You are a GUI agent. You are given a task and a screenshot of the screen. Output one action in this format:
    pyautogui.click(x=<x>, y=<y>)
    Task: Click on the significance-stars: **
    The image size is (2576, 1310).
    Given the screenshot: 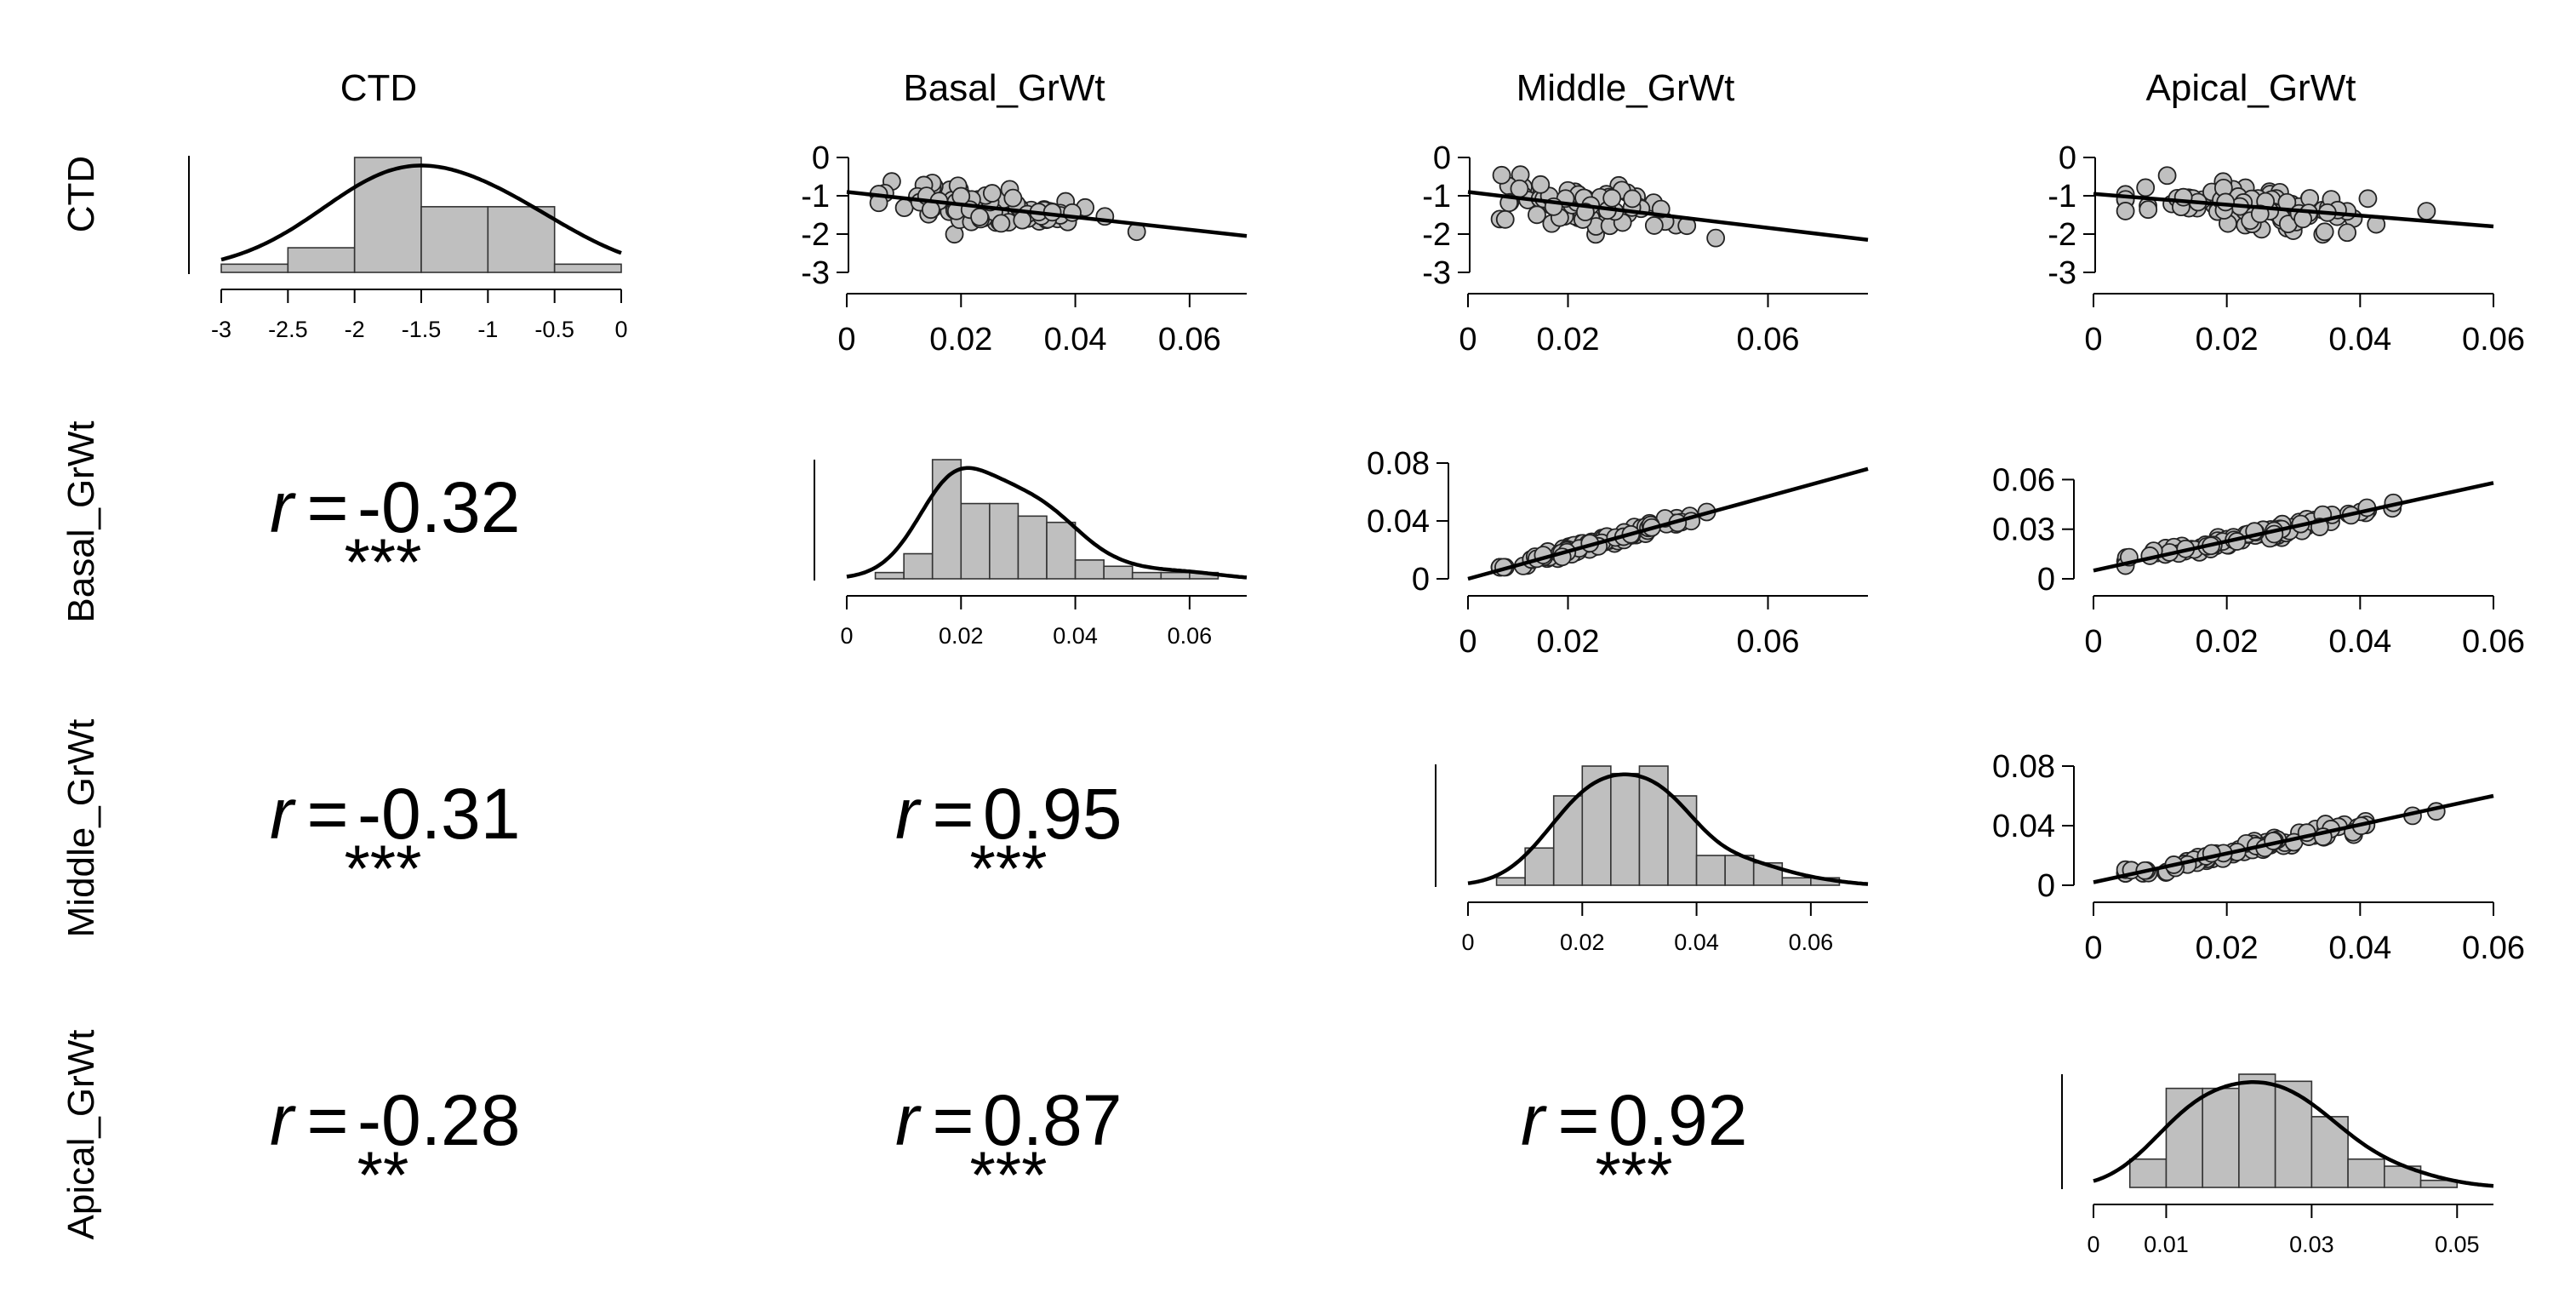 What is the action you would take?
    pyautogui.click(x=383, y=1174)
    